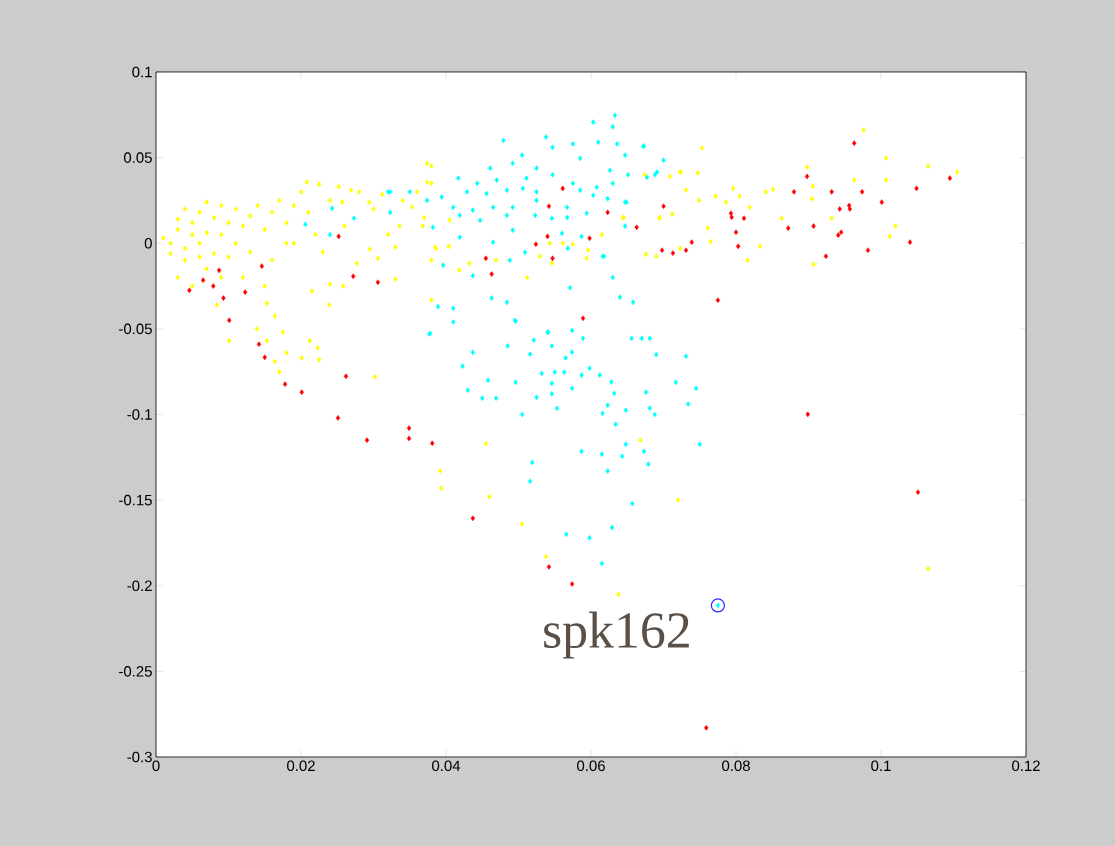 Image resolution: width=1115 pixels, height=846 pixels. Describe the element at coordinates (139, 414) in the screenshot. I see `y-tick-label: -0.1` at that location.